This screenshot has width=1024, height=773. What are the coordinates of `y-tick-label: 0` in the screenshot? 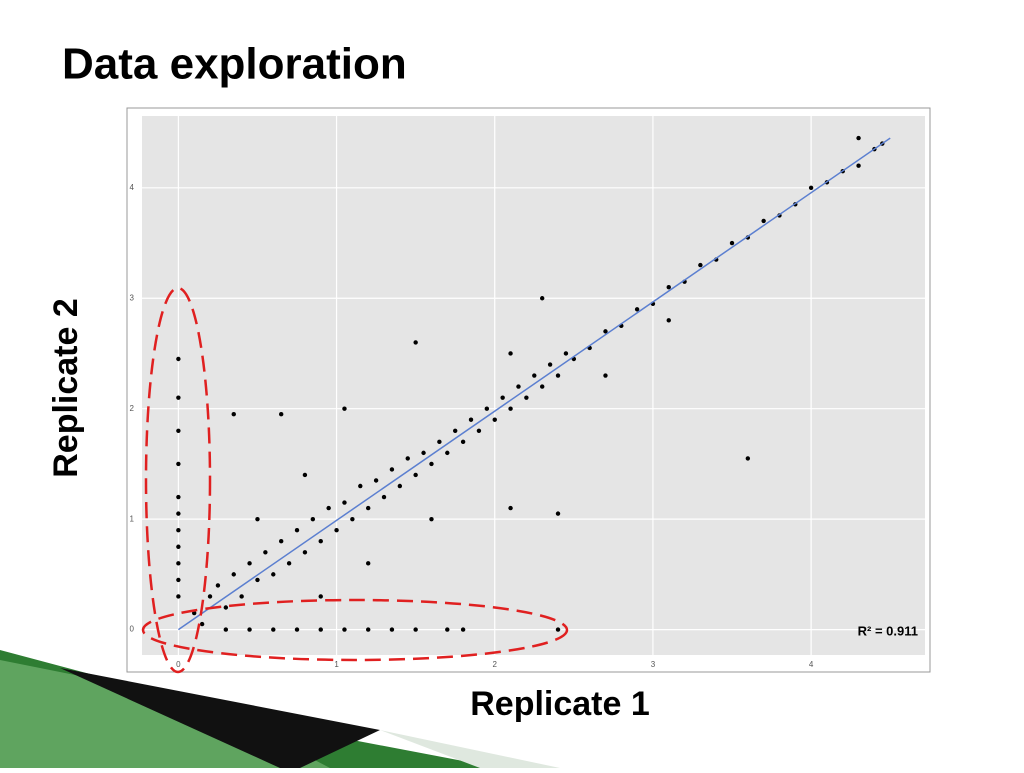 It's located at (132, 629).